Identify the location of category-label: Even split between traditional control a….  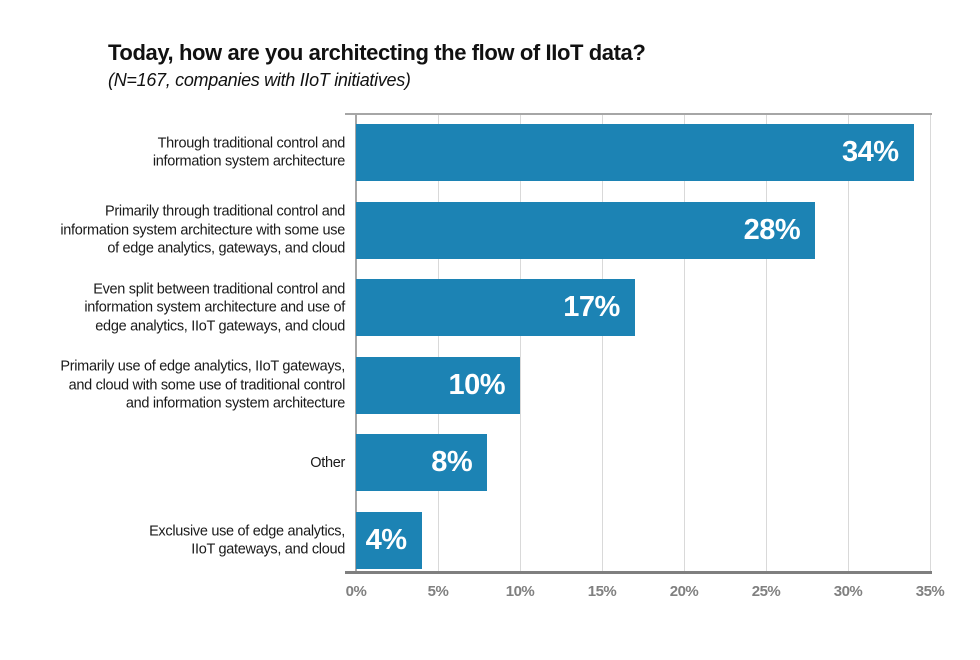
(214, 307).